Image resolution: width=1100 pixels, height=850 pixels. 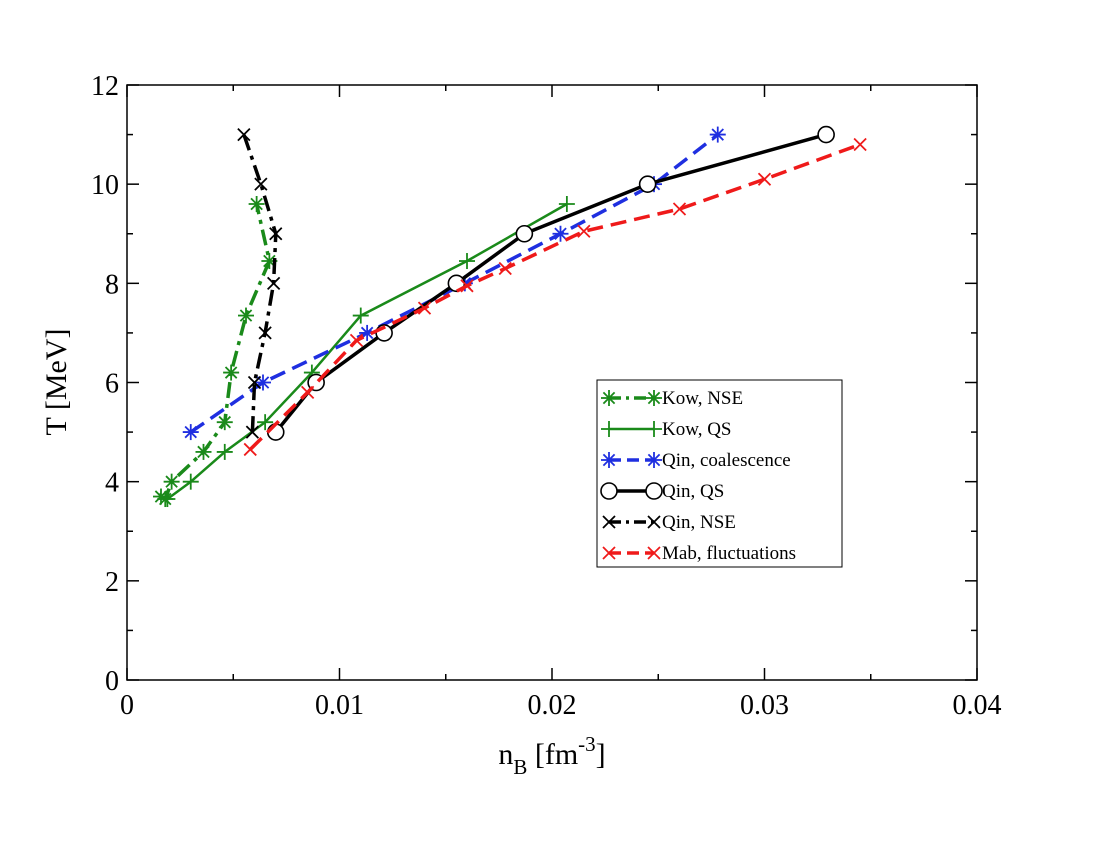 What do you see at coordinates (505, 754) in the screenshot?
I see `x-axis-title-main: n` at bounding box center [505, 754].